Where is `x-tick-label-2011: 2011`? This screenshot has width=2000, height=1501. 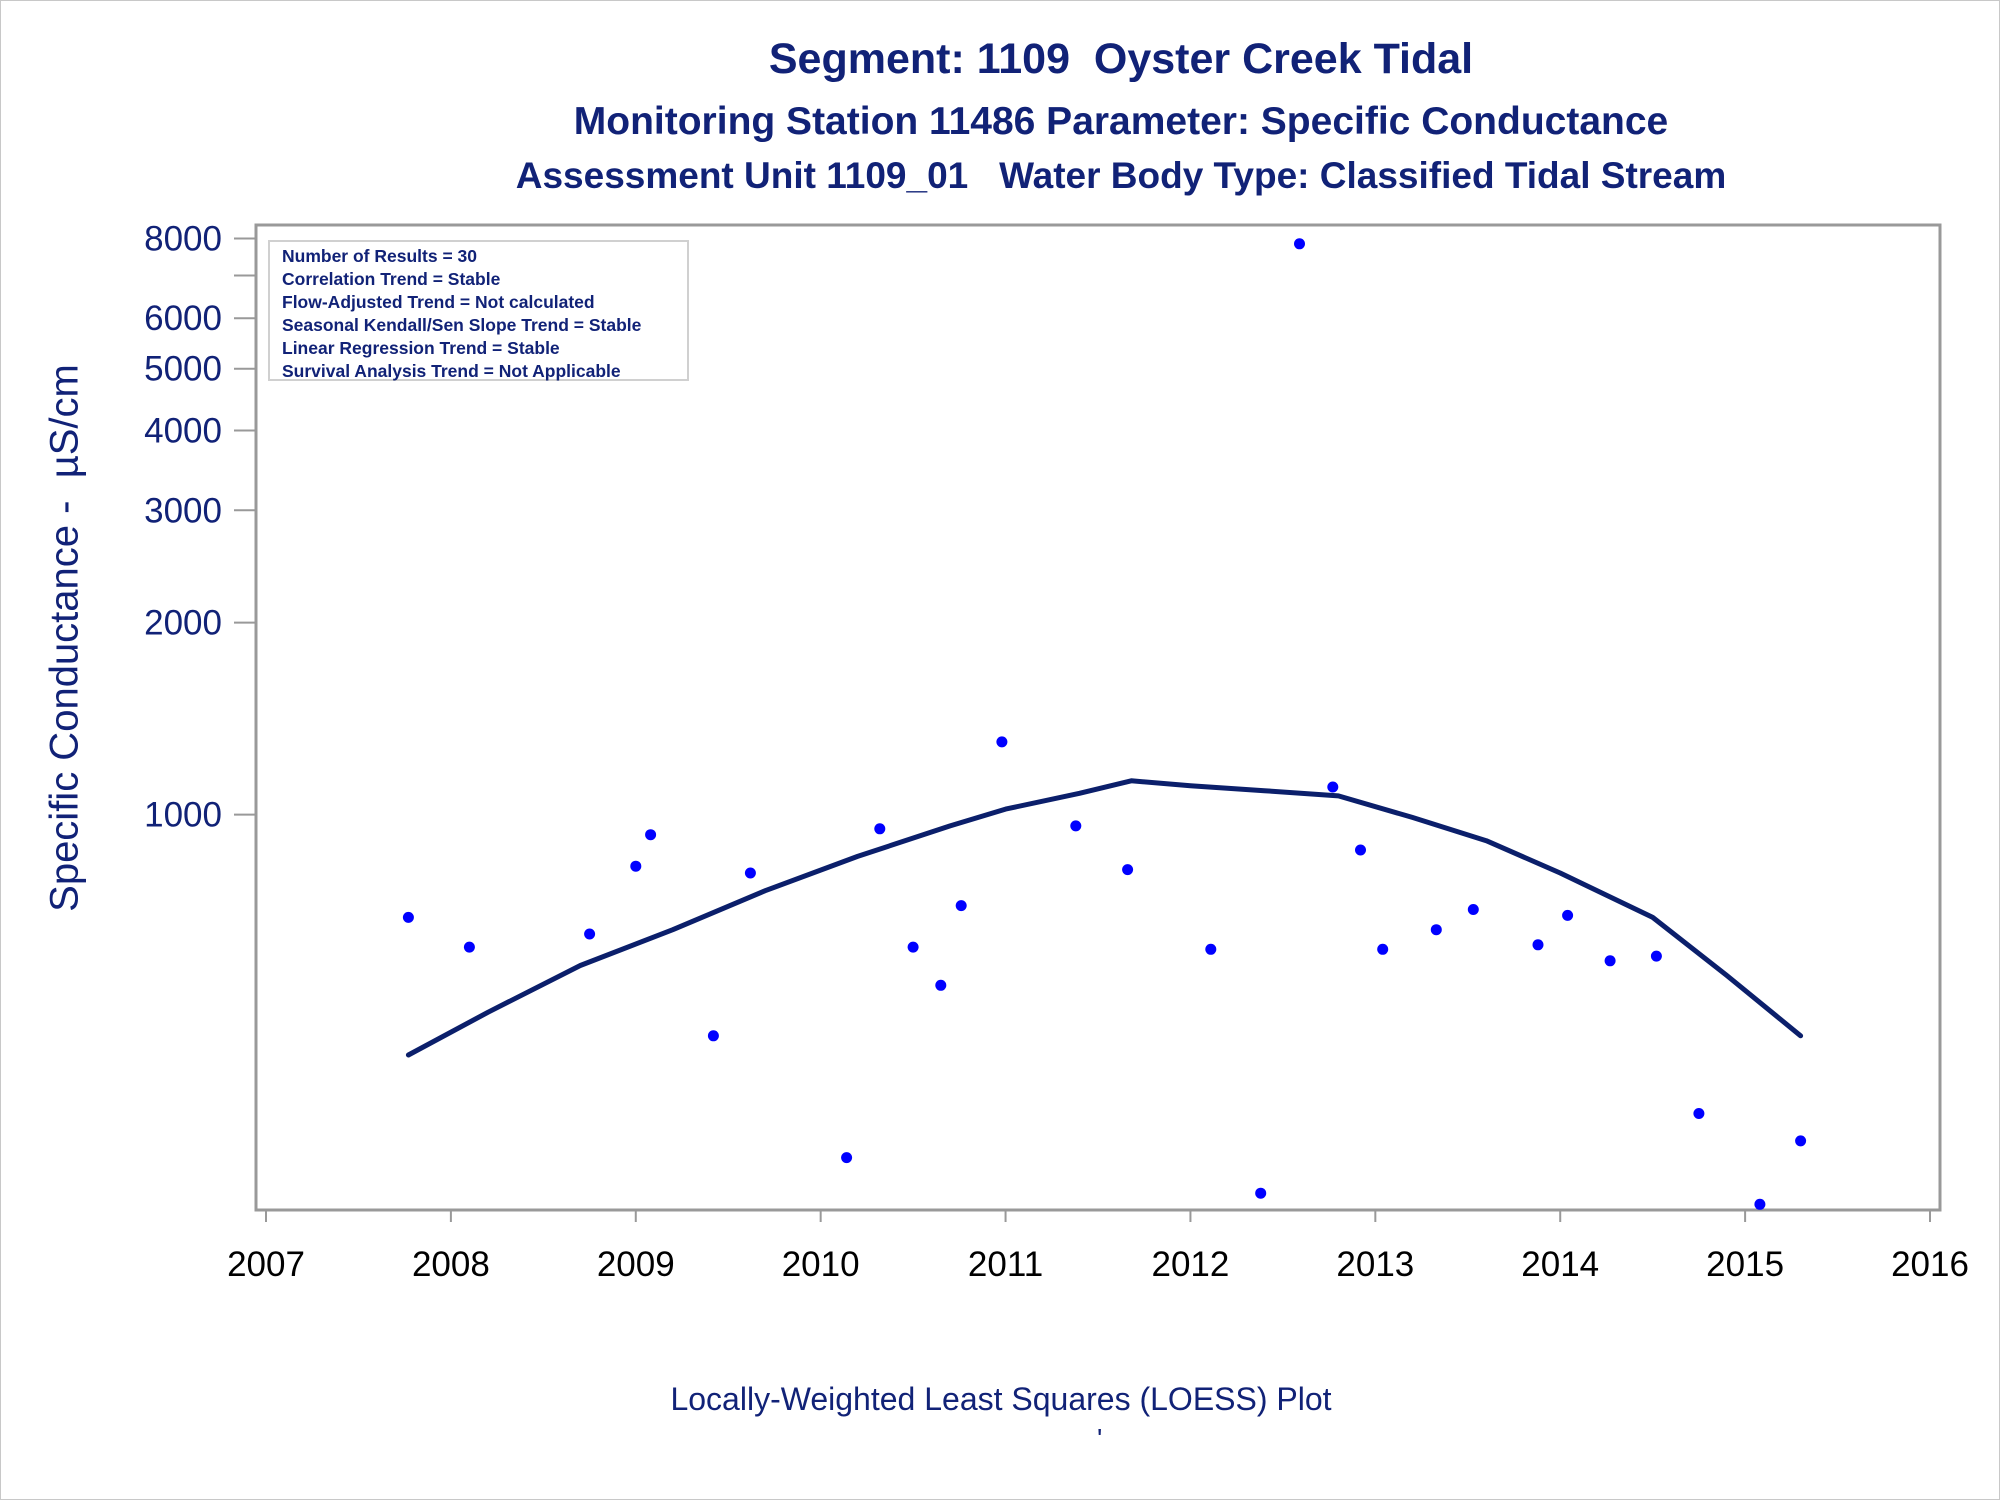
x-tick-label-2011: 2011 is located at coordinates (1005, 1264).